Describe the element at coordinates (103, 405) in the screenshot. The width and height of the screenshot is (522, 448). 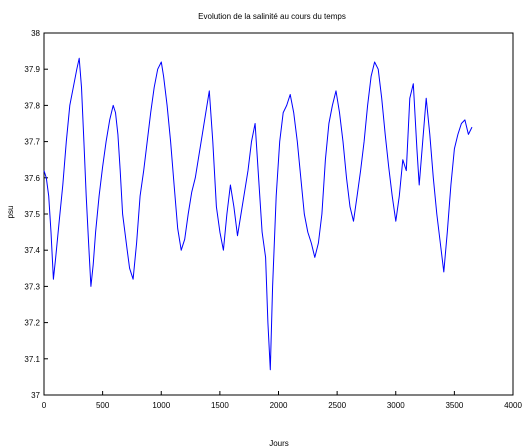
I see `x-tick-label: 500` at that location.